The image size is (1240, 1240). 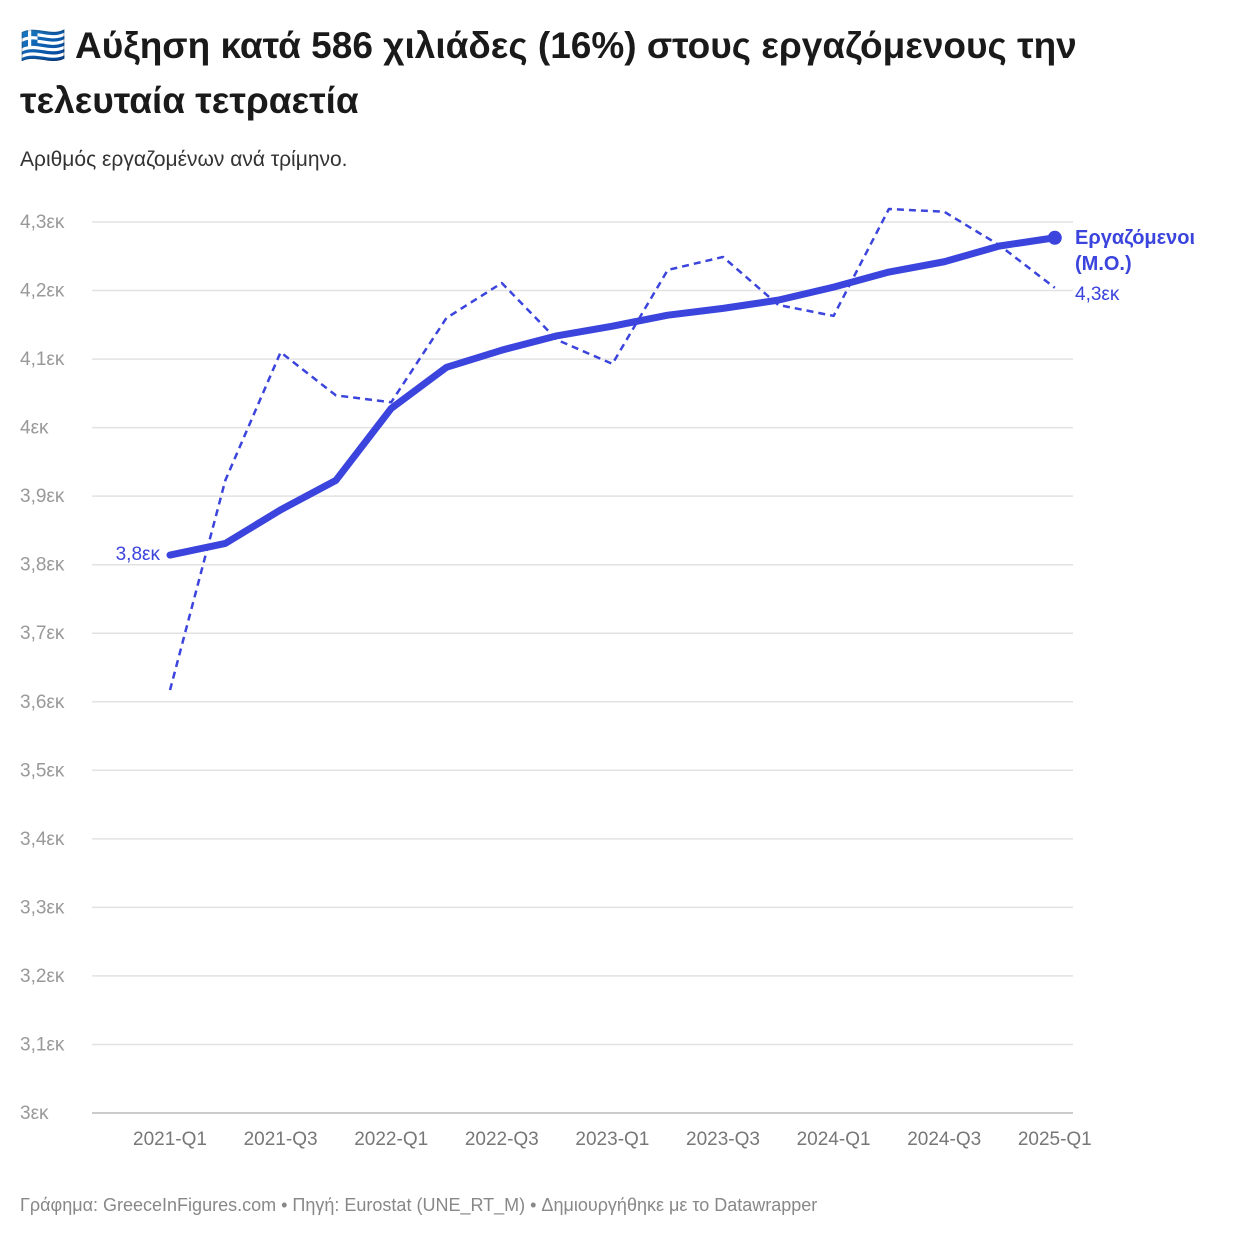 What do you see at coordinates (1054, 237) in the screenshot?
I see `end-dot` at bounding box center [1054, 237].